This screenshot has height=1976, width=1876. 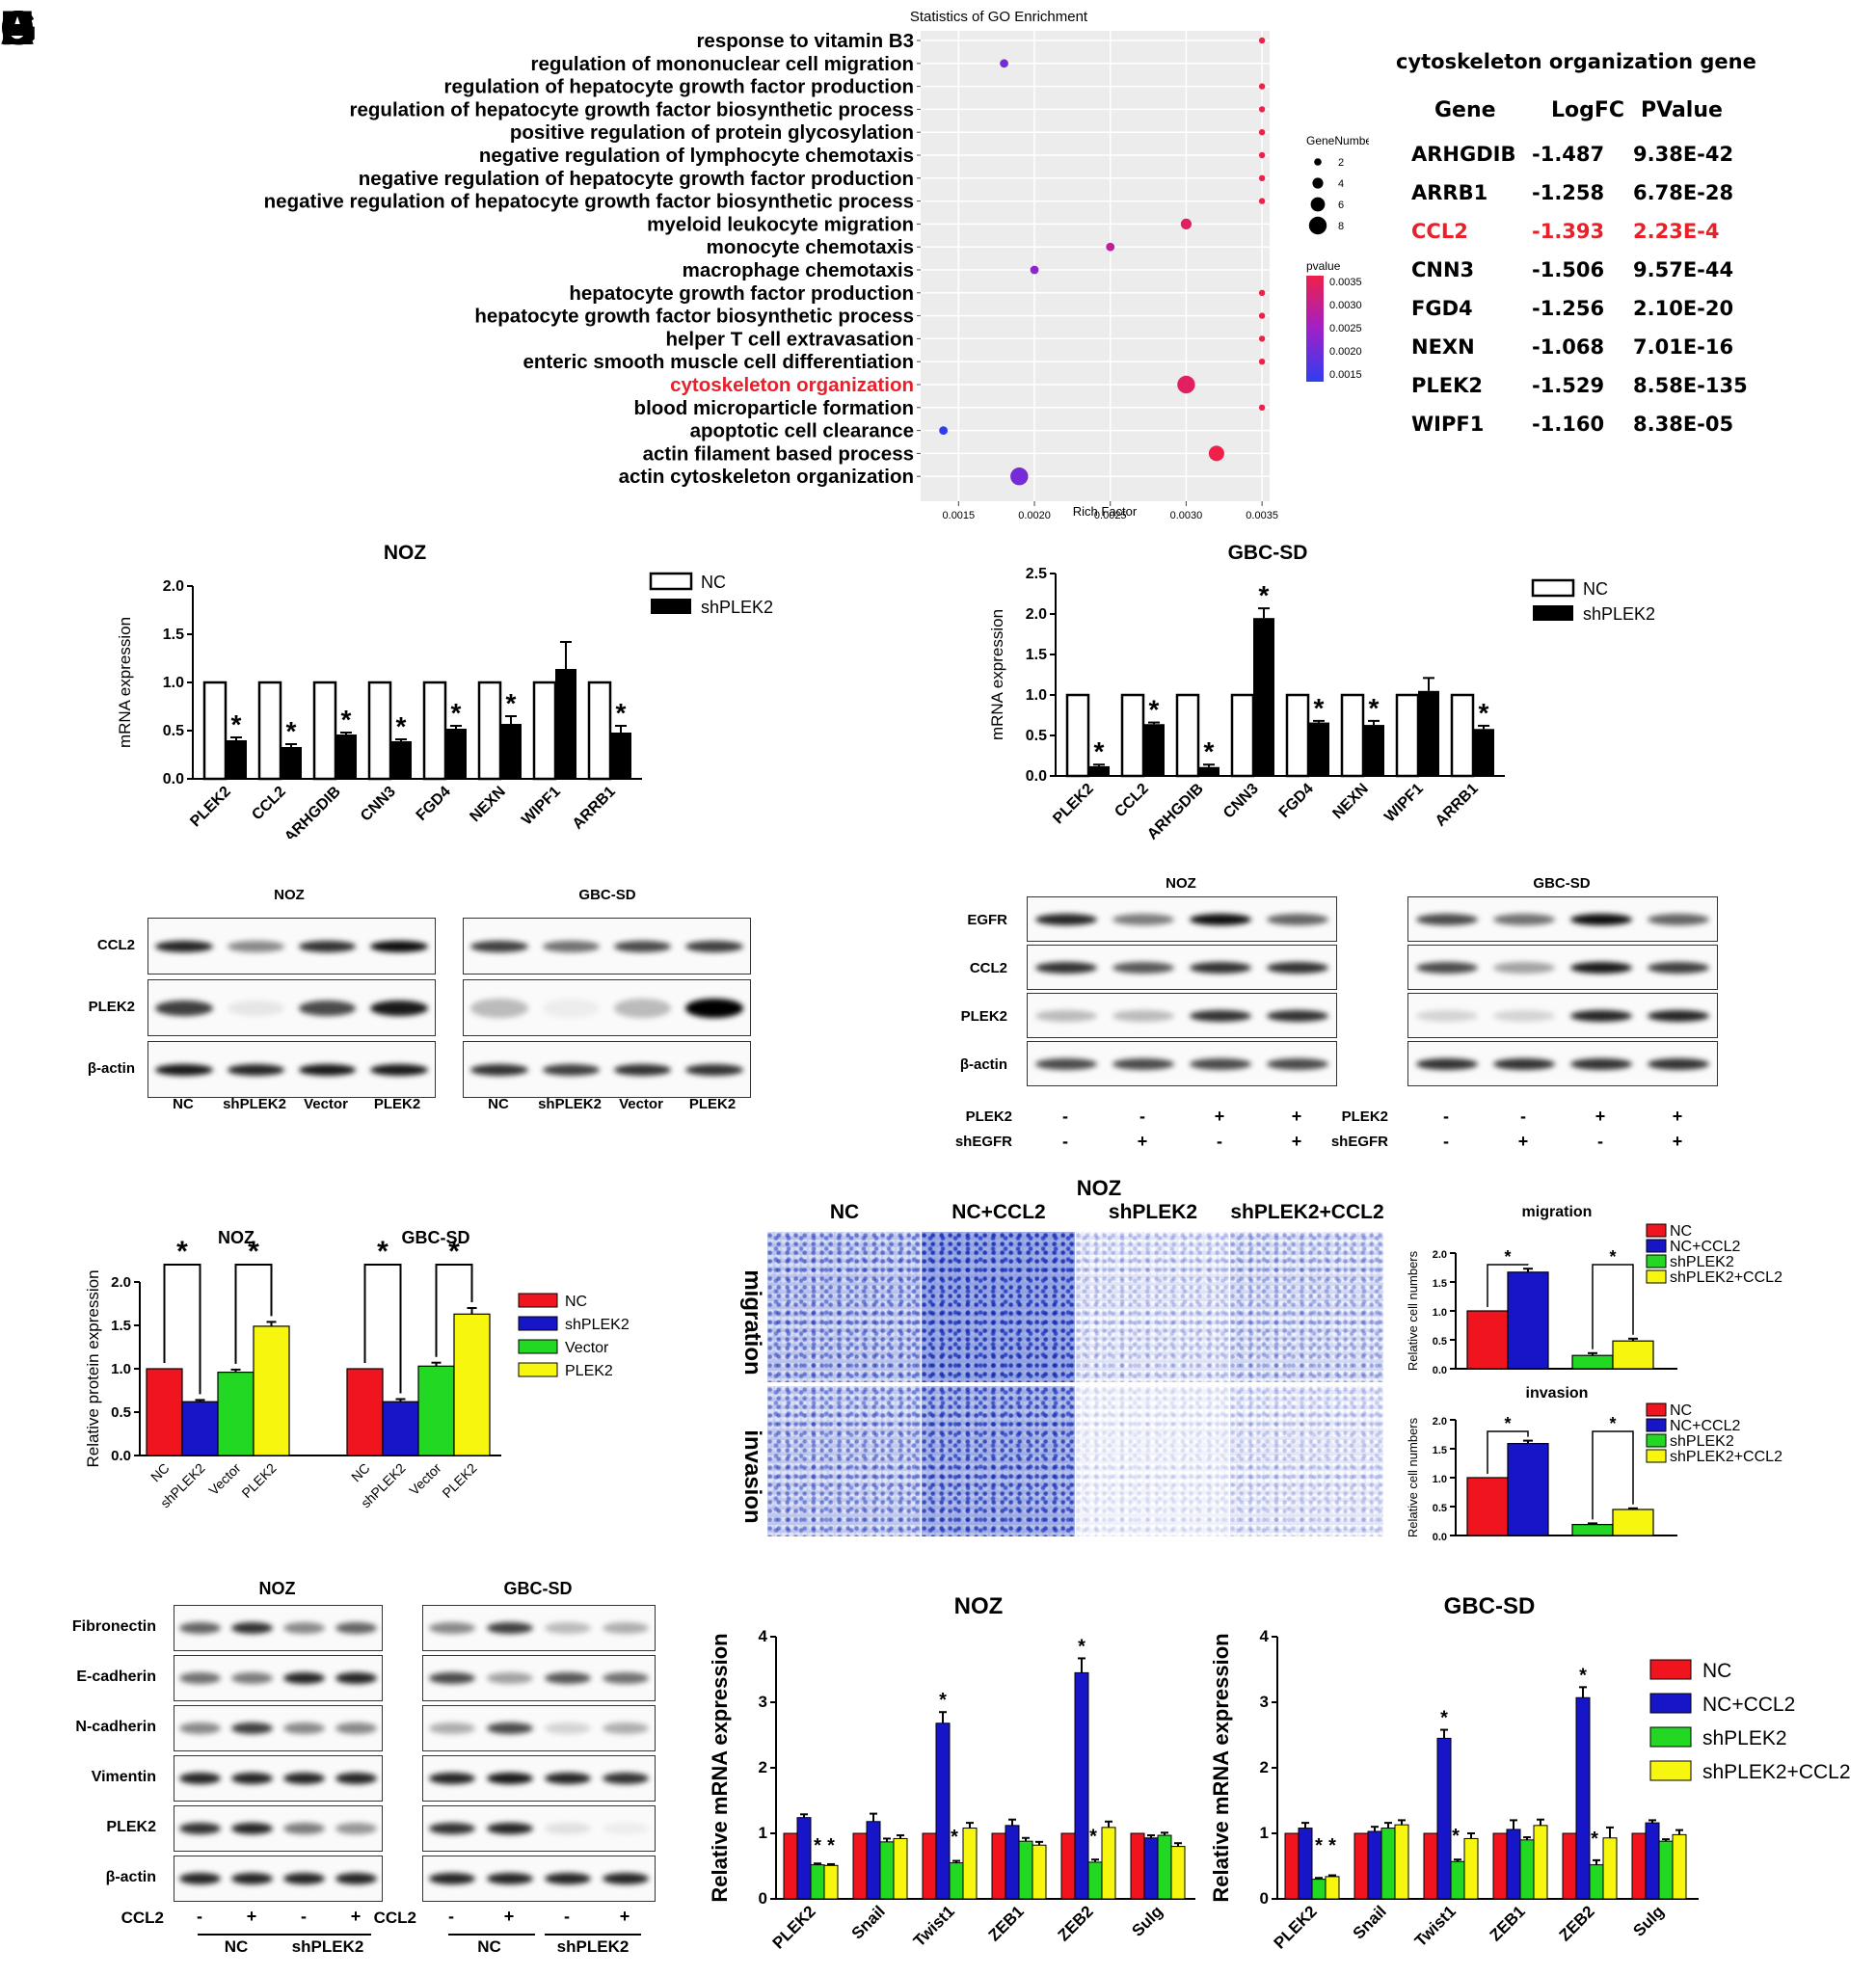 What do you see at coordinates (1181, 883) in the screenshot?
I see `blot-title-noz: NOZ` at bounding box center [1181, 883].